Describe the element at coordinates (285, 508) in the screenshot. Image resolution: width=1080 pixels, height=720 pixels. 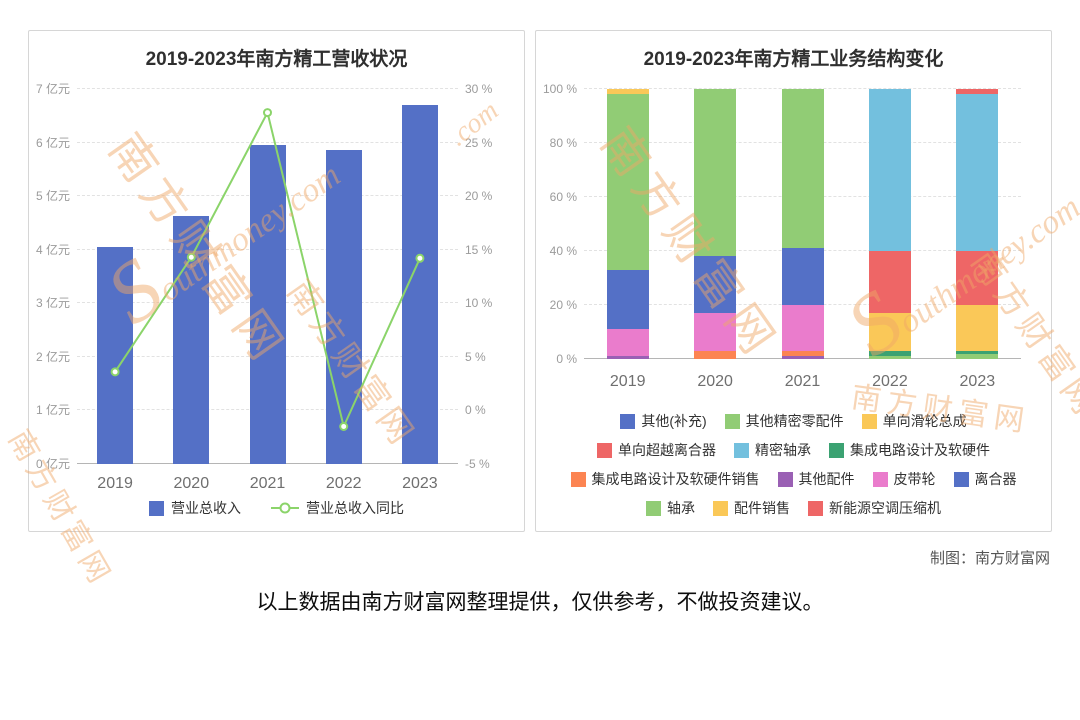
I see `line-series-marker-icon` at that location.